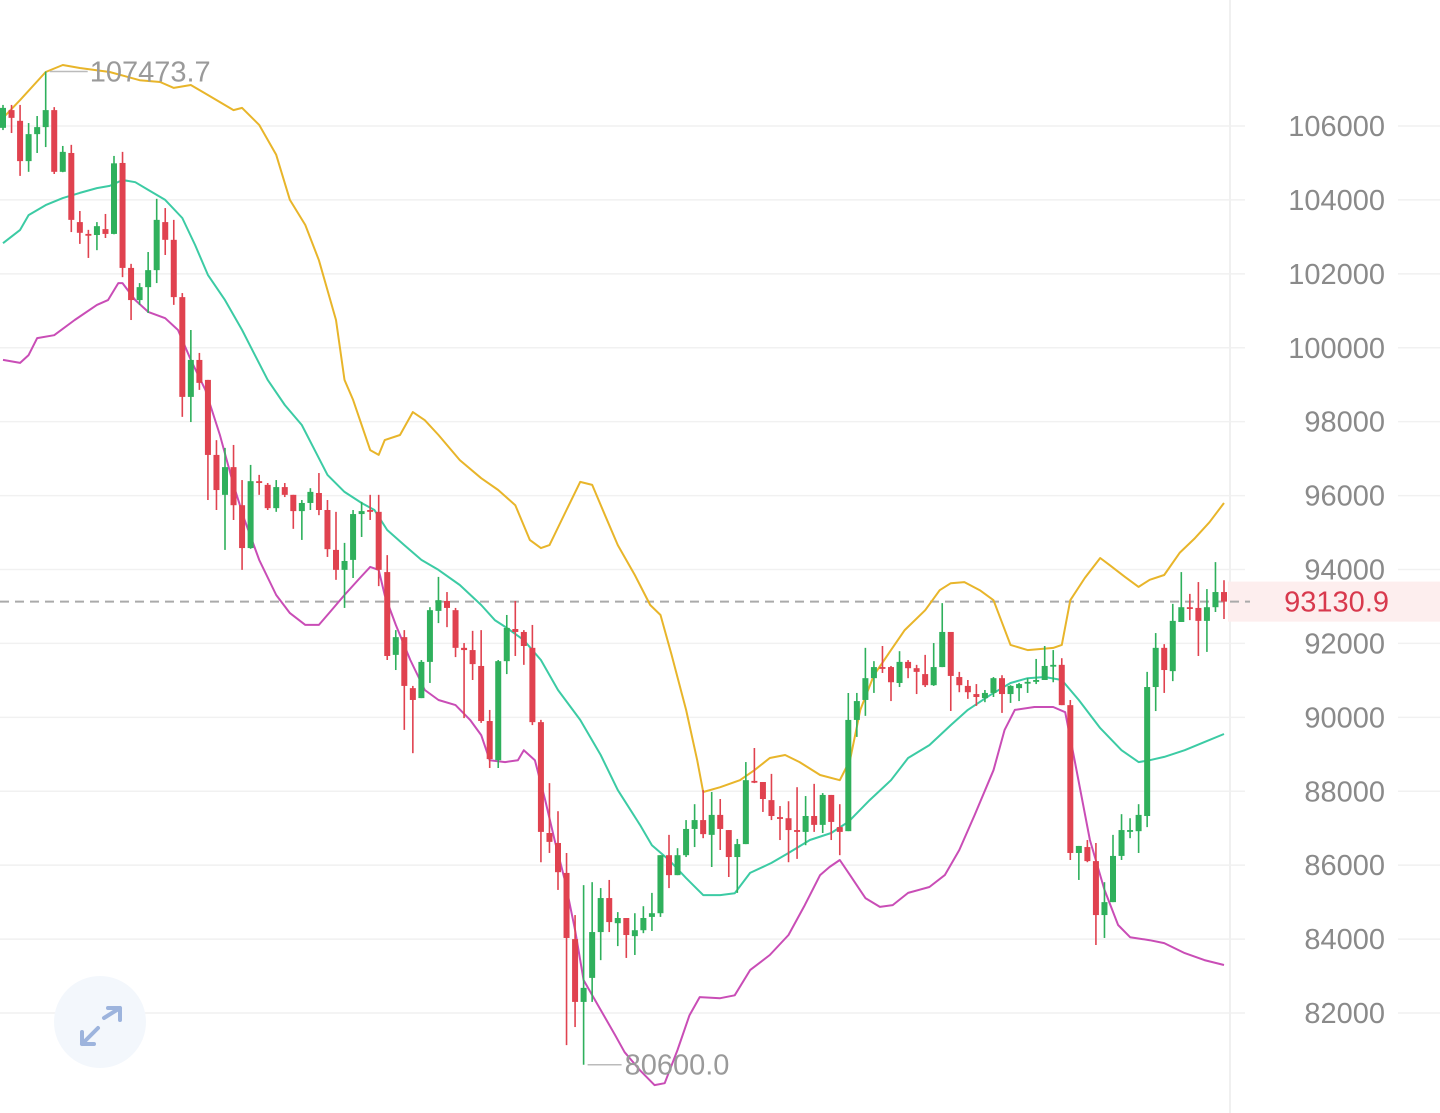 This screenshot has height=1113, width=1440. I want to click on expand-button-bg, so click(100, 1022).